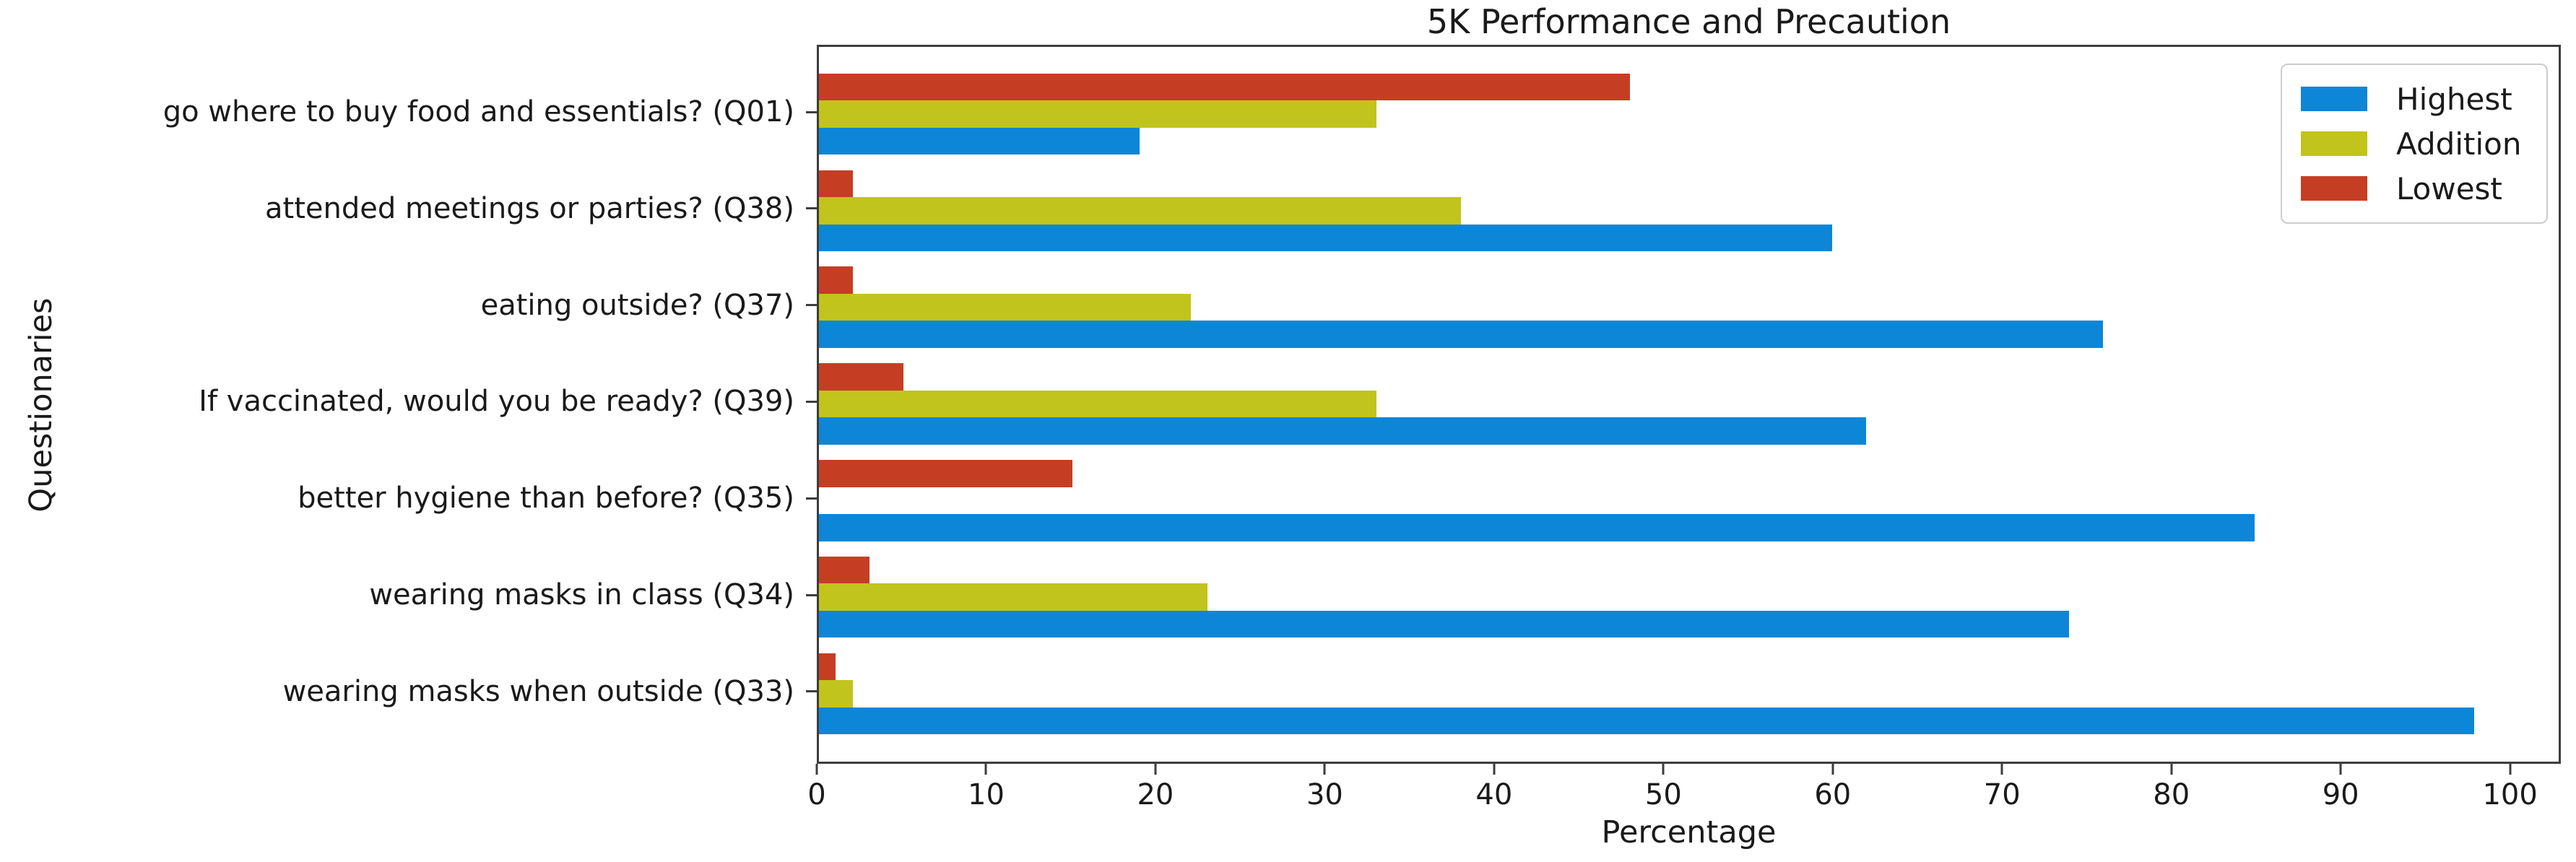 Image resolution: width=2576 pixels, height=862 pixels. I want to click on x-tick-label: 90, so click(2340, 794).